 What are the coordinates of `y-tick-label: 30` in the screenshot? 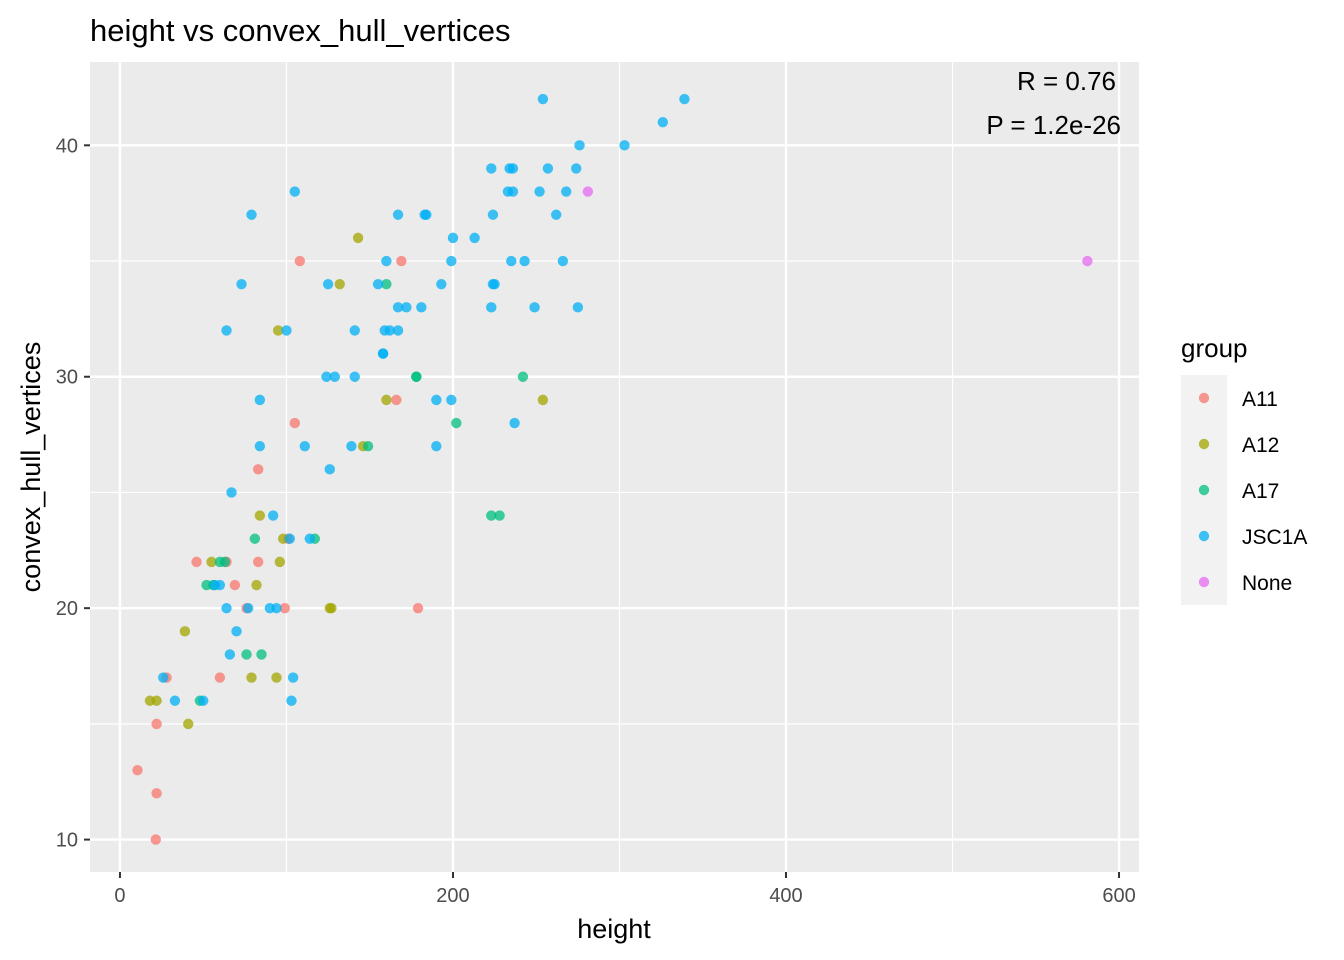 It's located at (67, 378).